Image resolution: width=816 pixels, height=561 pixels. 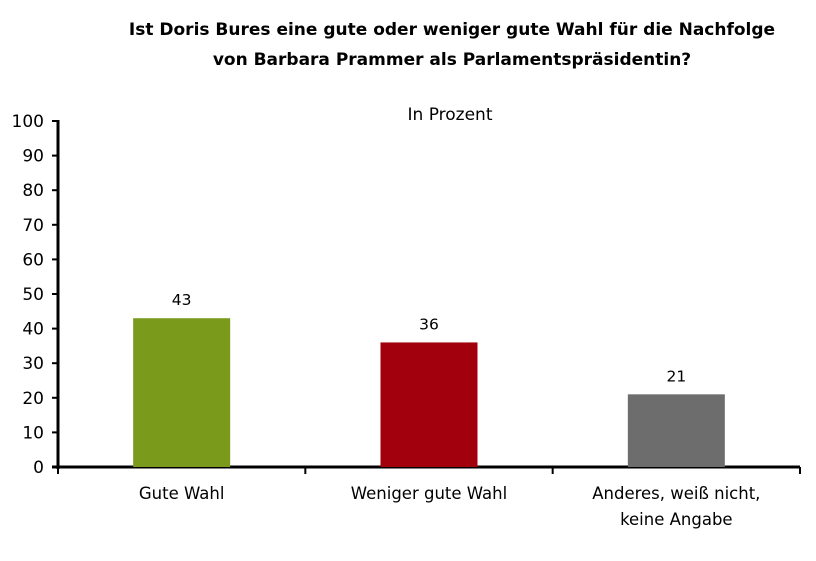 What do you see at coordinates (33, 191) in the screenshot?
I see `y-tick-label: 80` at bounding box center [33, 191].